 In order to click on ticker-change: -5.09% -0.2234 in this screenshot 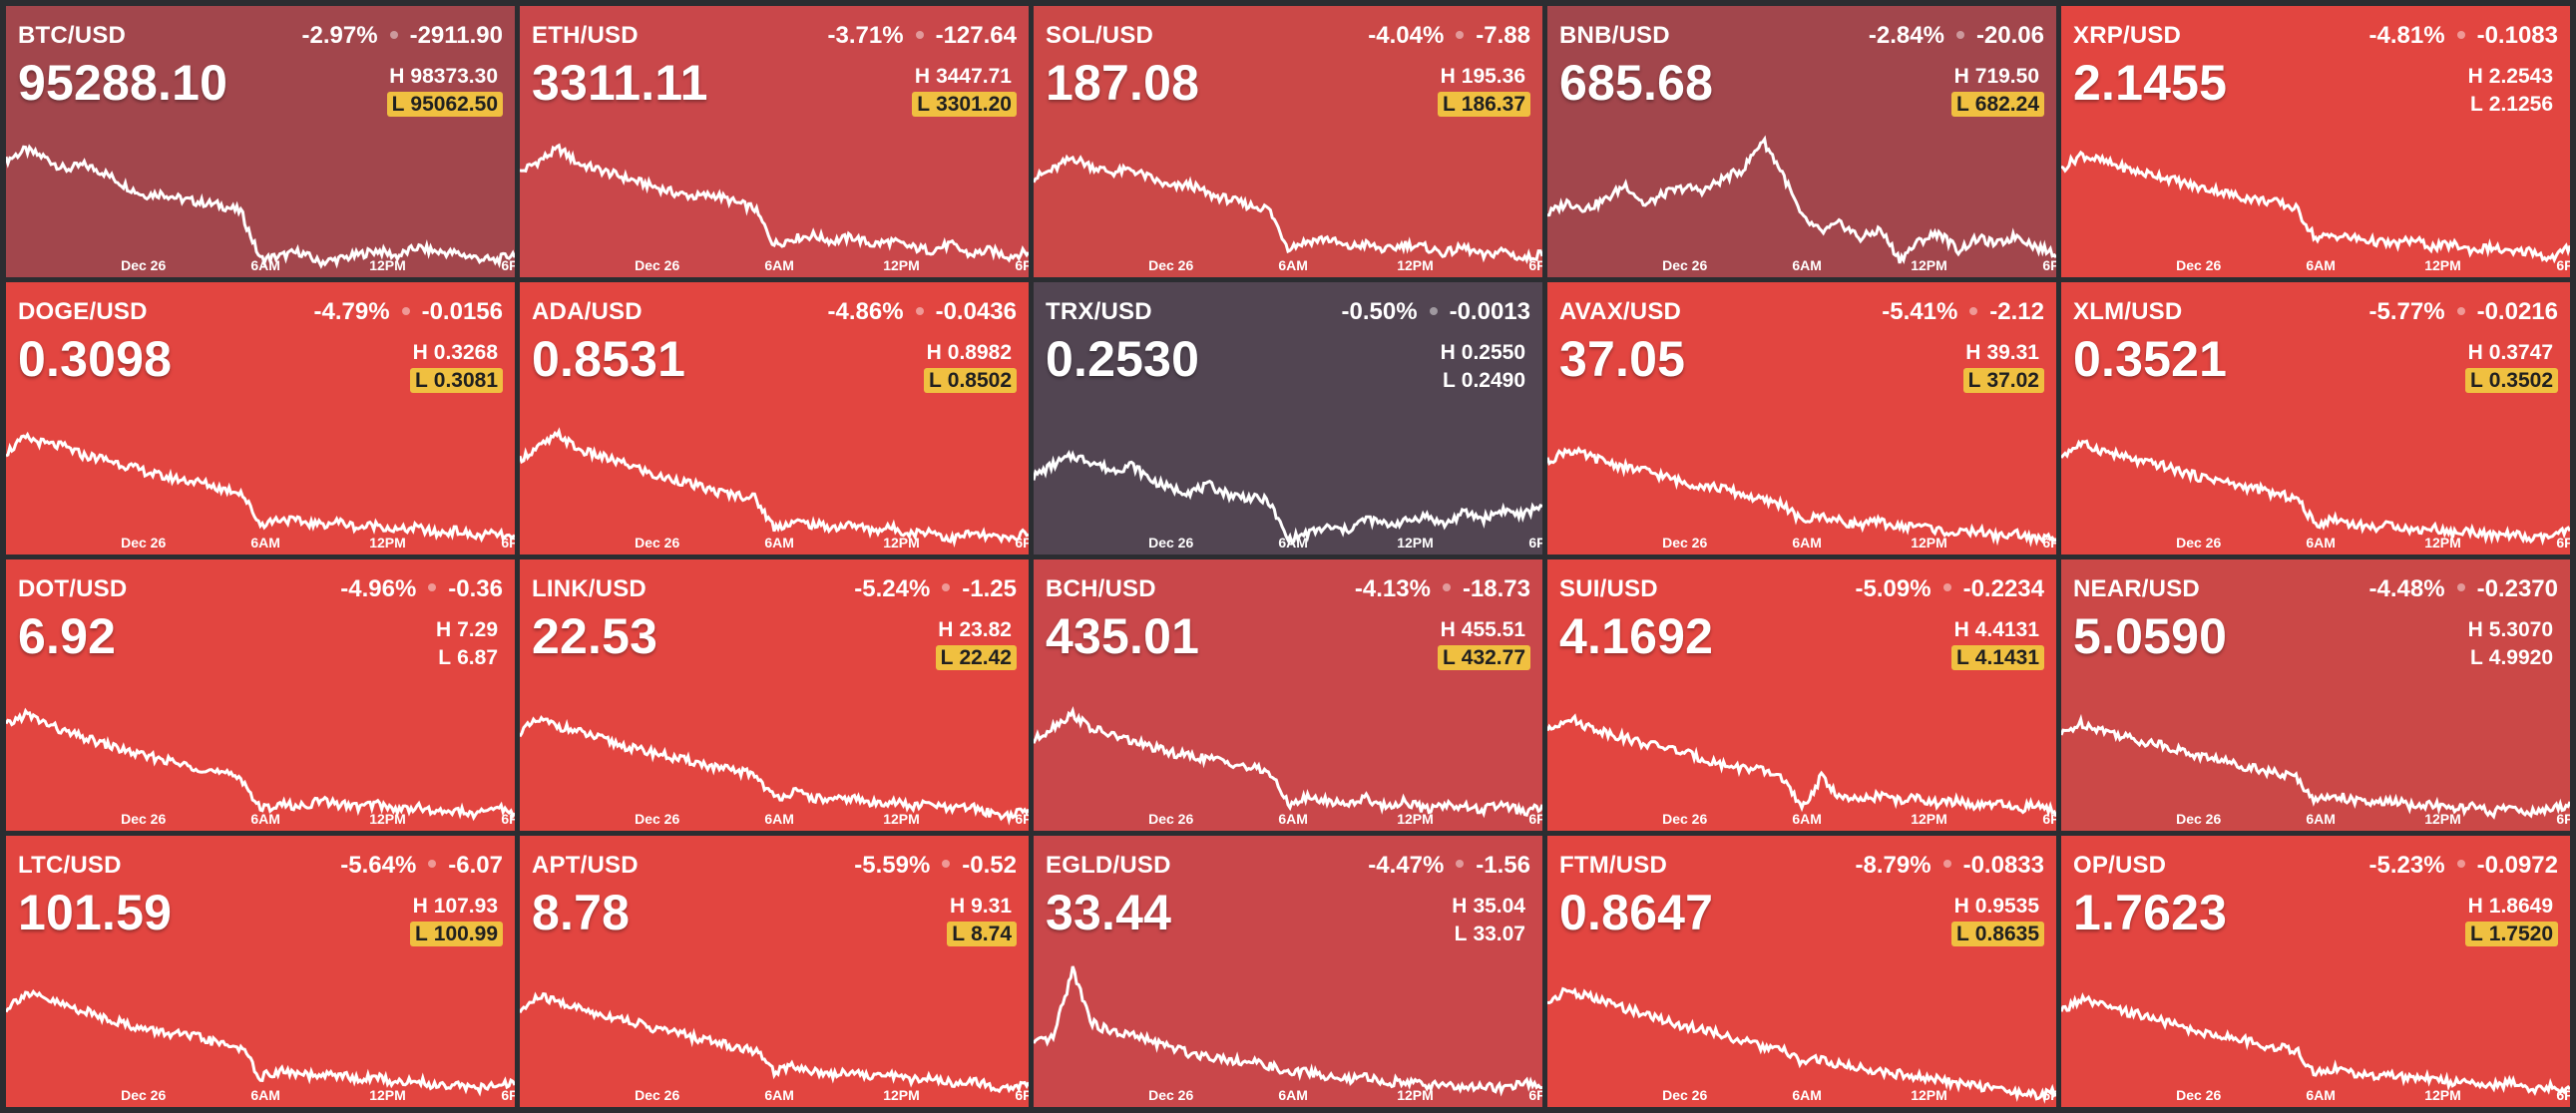, I will do `click(1950, 589)`.